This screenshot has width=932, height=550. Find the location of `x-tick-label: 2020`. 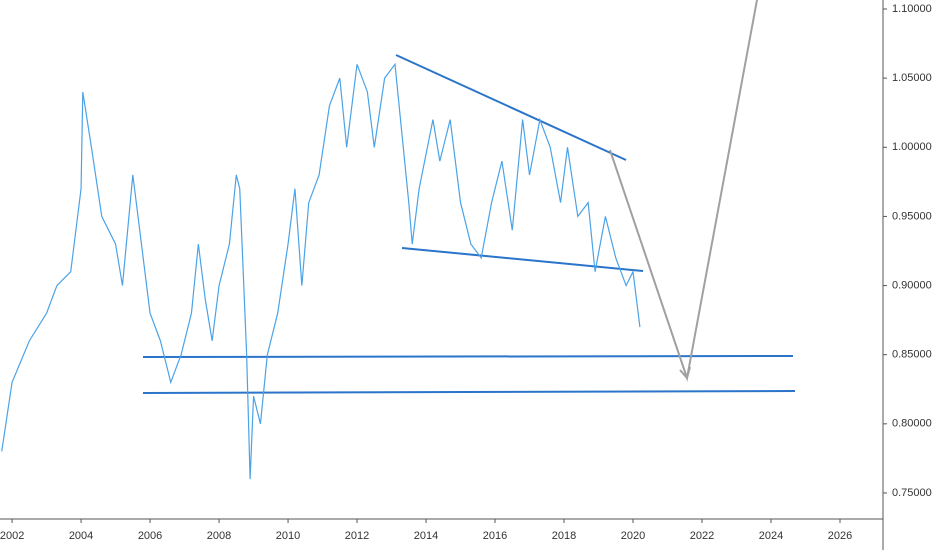

x-tick-label: 2020 is located at coordinates (633, 536).